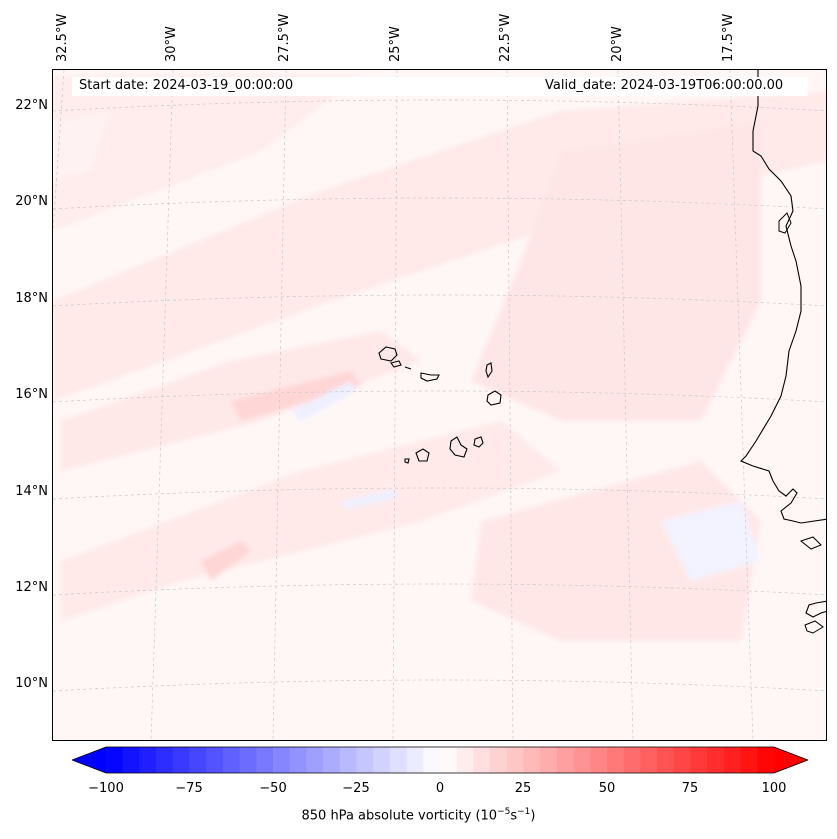 This screenshot has width=837, height=839. Describe the element at coordinates (171, 44) in the screenshot. I see `lon-label-30w: 30°W` at that location.